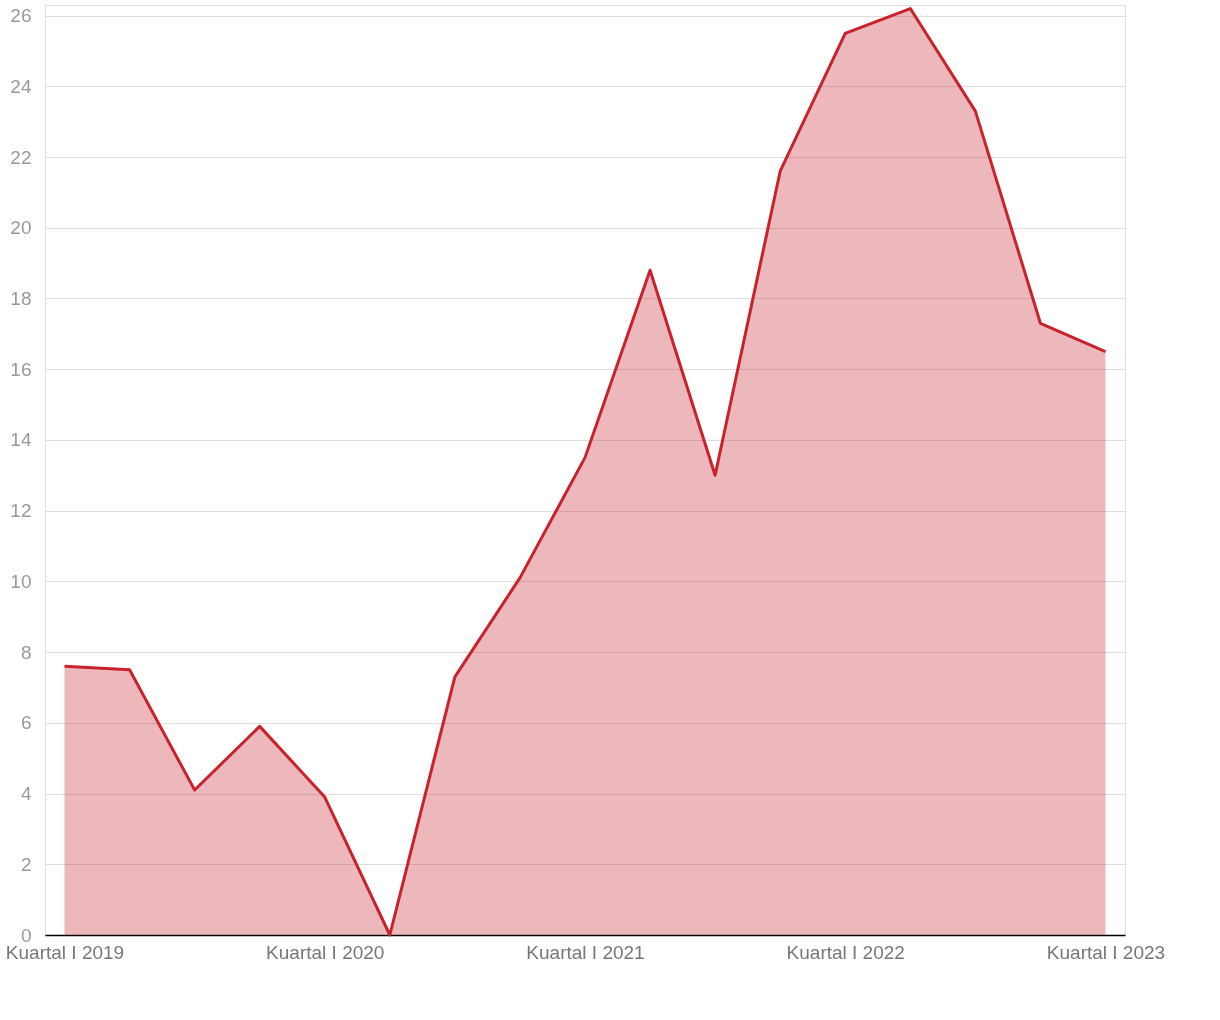 This screenshot has height=1020, width=1220. Describe the element at coordinates (1106, 952) in the screenshot. I see `x-tick-label: Kuartal I 2023` at that location.